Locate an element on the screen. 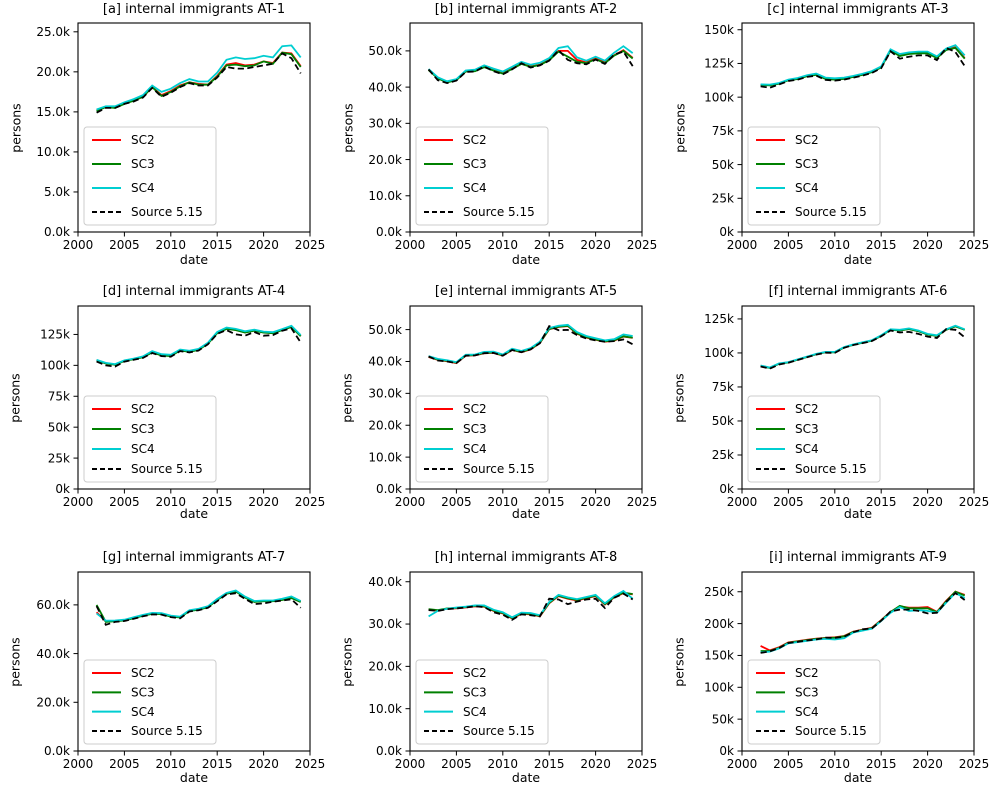  y-tick-label: 100k is located at coordinates (55, 366).